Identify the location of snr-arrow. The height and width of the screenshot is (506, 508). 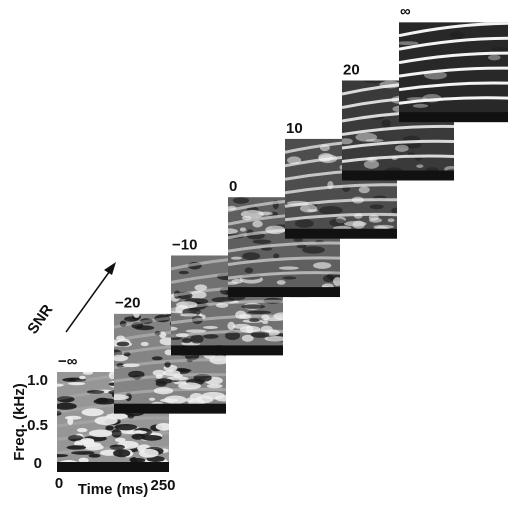
(89, 300).